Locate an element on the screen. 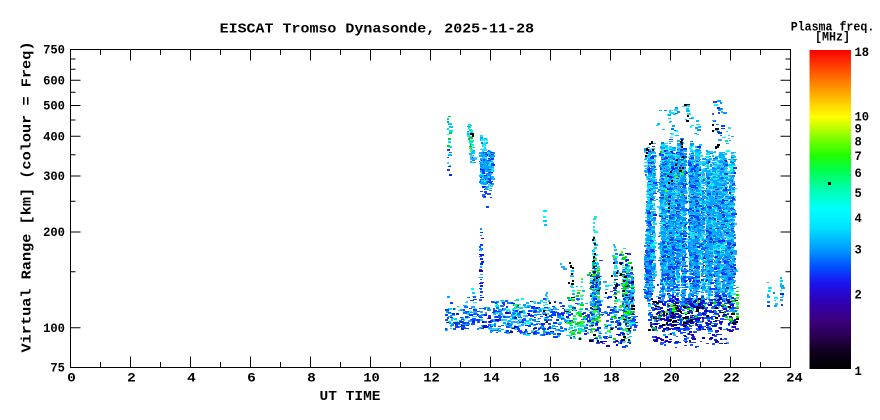  svg-text:Virtual Range [km] (colour = F: Virtual Range [km] (colour = Freq) is located at coordinates (28, 197).